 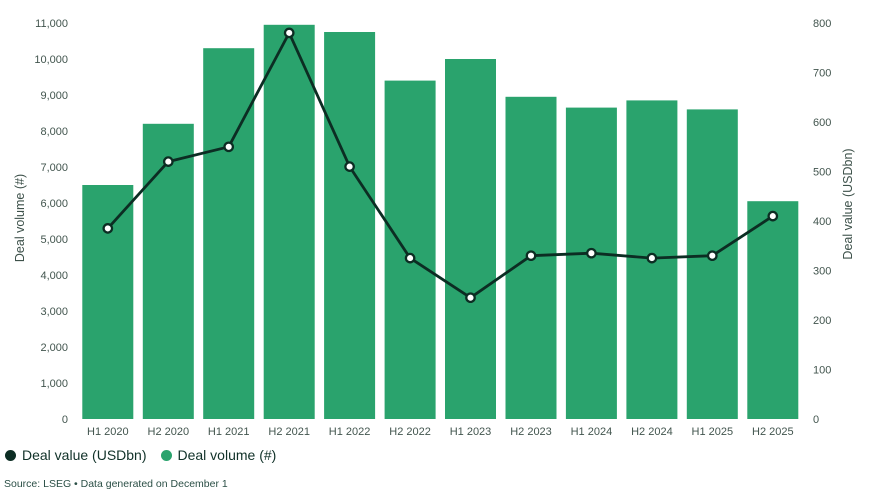 I want to click on right-axis-tick-label: 500, so click(x=822, y=172).